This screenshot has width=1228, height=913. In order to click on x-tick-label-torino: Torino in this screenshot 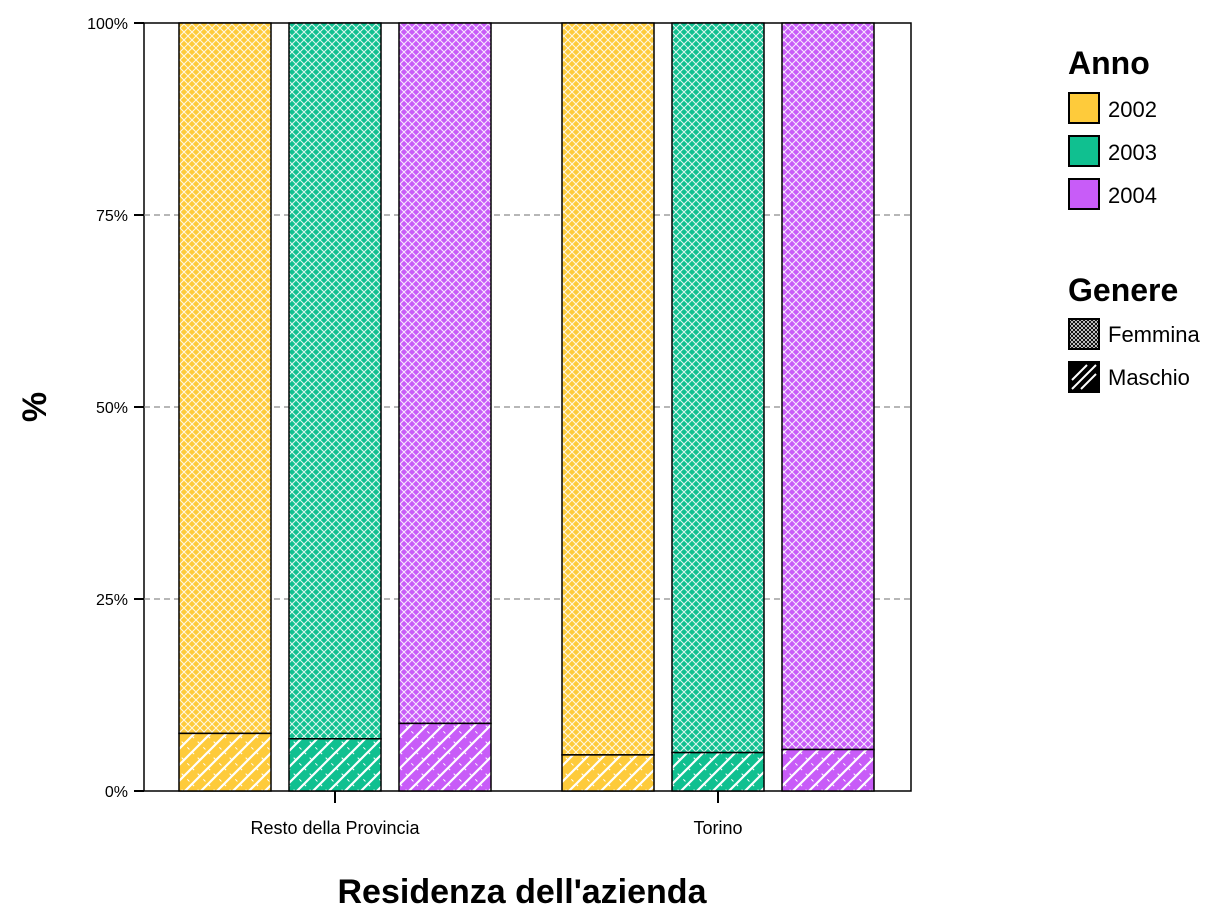, I will do `click(717, 828)`.